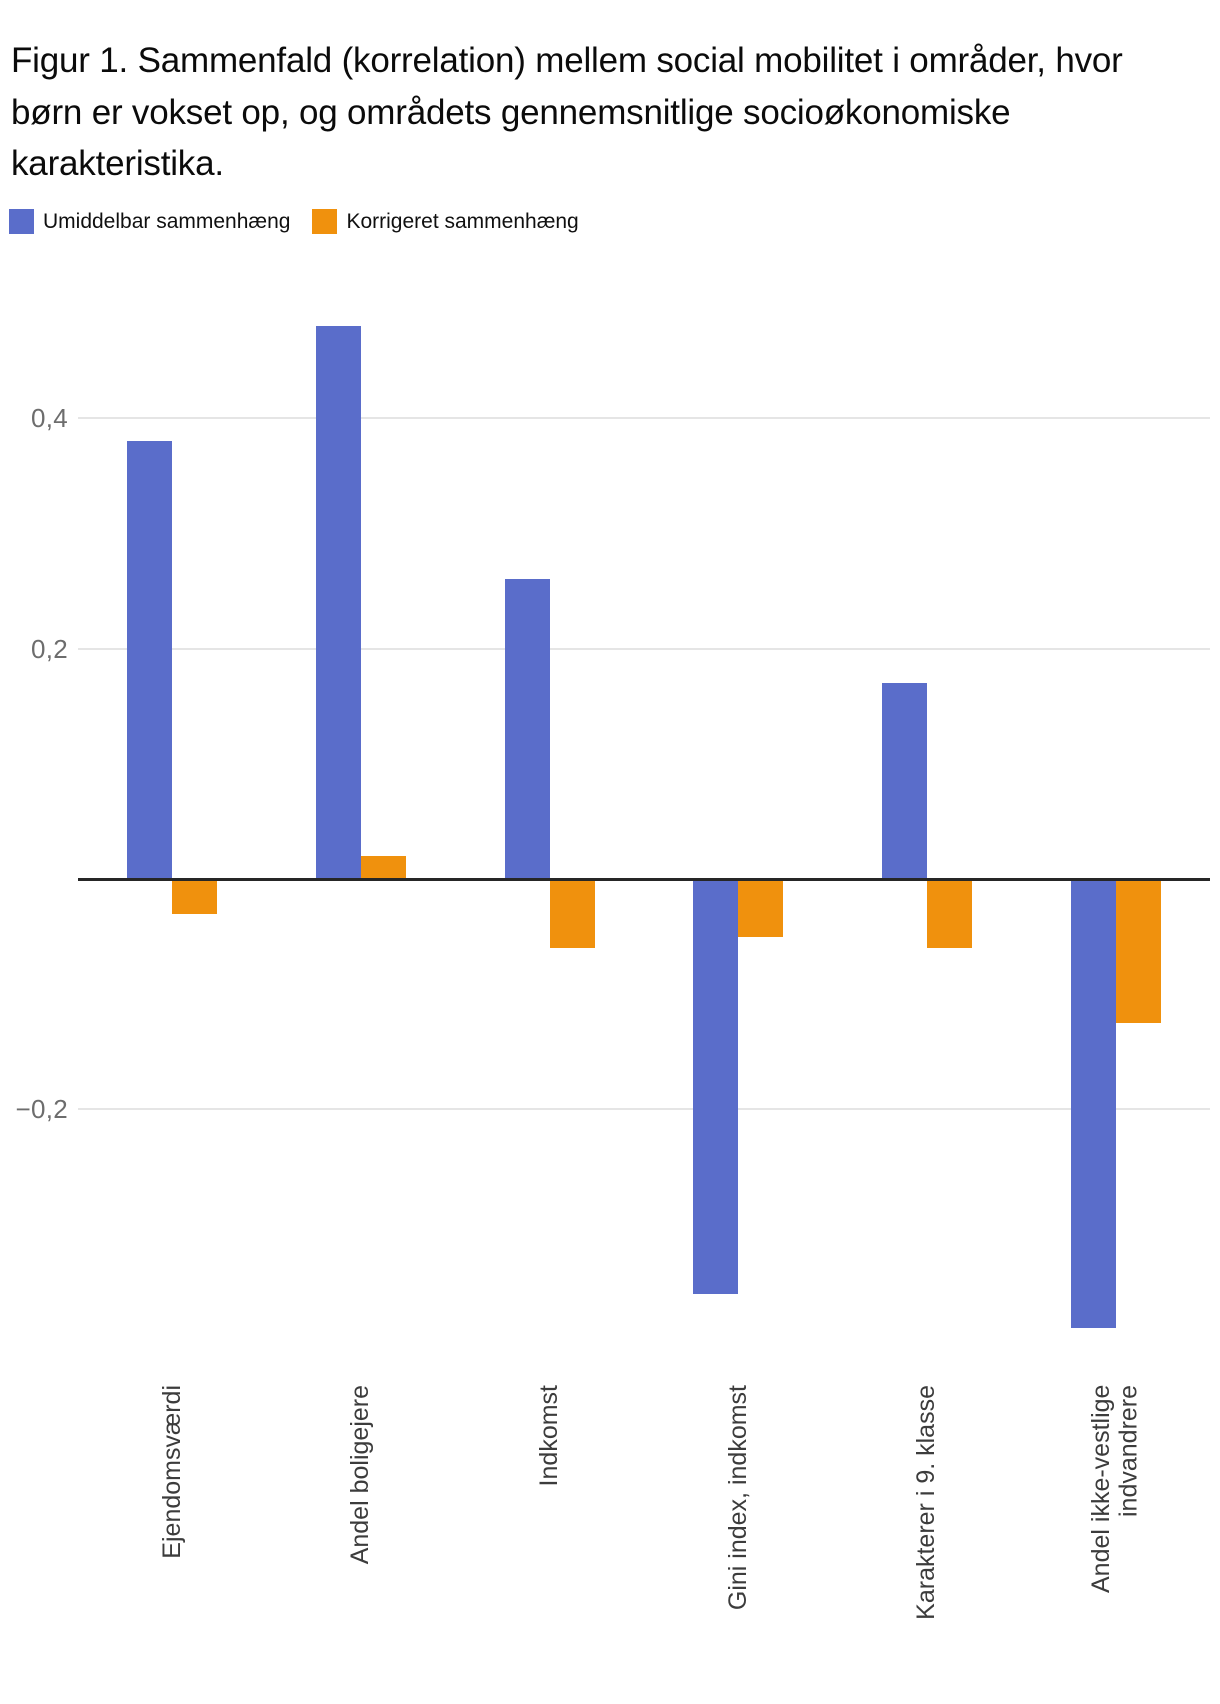 The height and width of the screenshot is (1704, 1220). What do you see at coordinates (360, 1475) in the screenshot?
I see `category-label-text: Andel boligejere` at bounding box center [360, 1475].